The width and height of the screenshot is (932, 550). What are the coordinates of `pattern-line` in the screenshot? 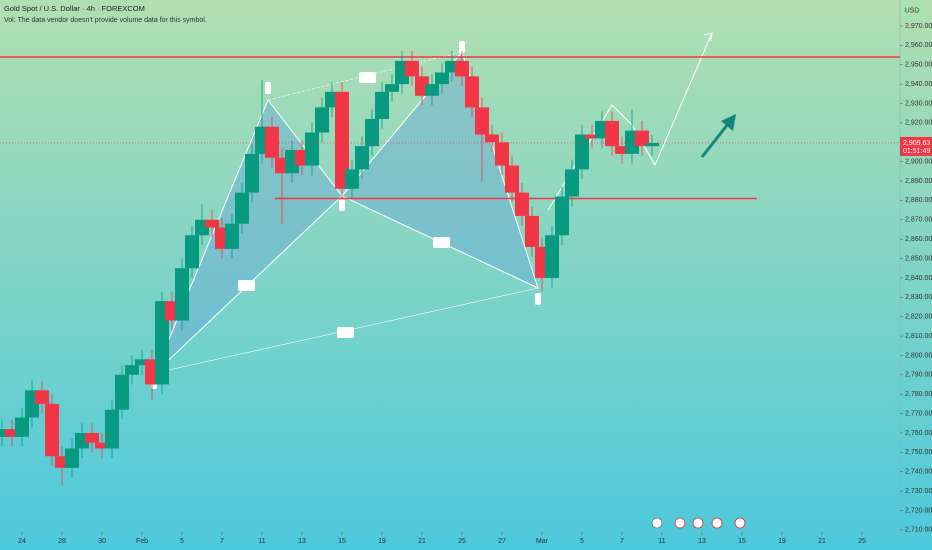 It's located at (365, 76).